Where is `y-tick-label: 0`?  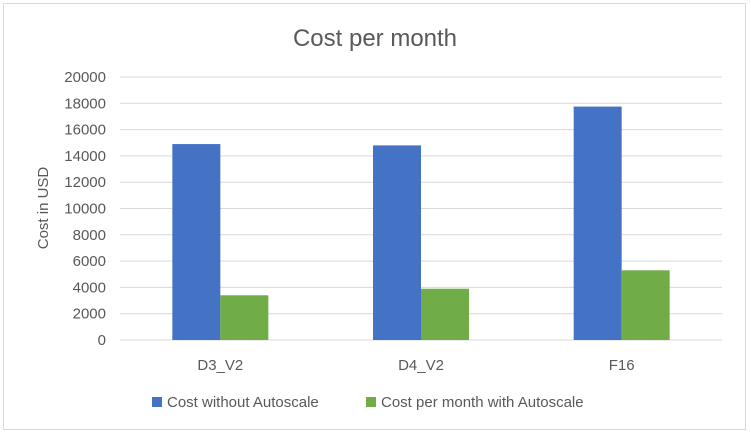
y-tick-label: 0 is located at coordinates (102, 340).